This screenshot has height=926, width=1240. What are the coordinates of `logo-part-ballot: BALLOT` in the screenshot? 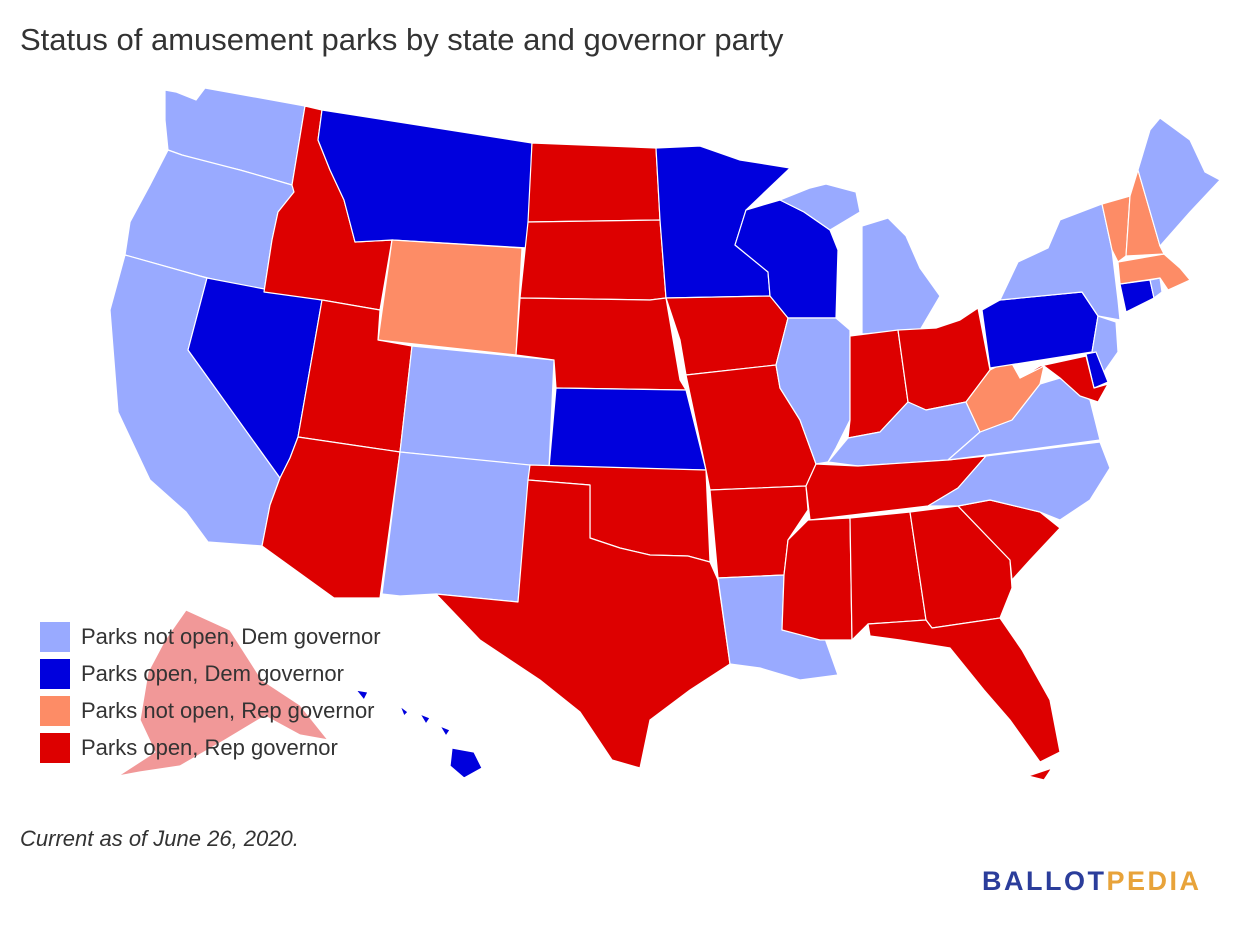 It's located at (1044, 881).